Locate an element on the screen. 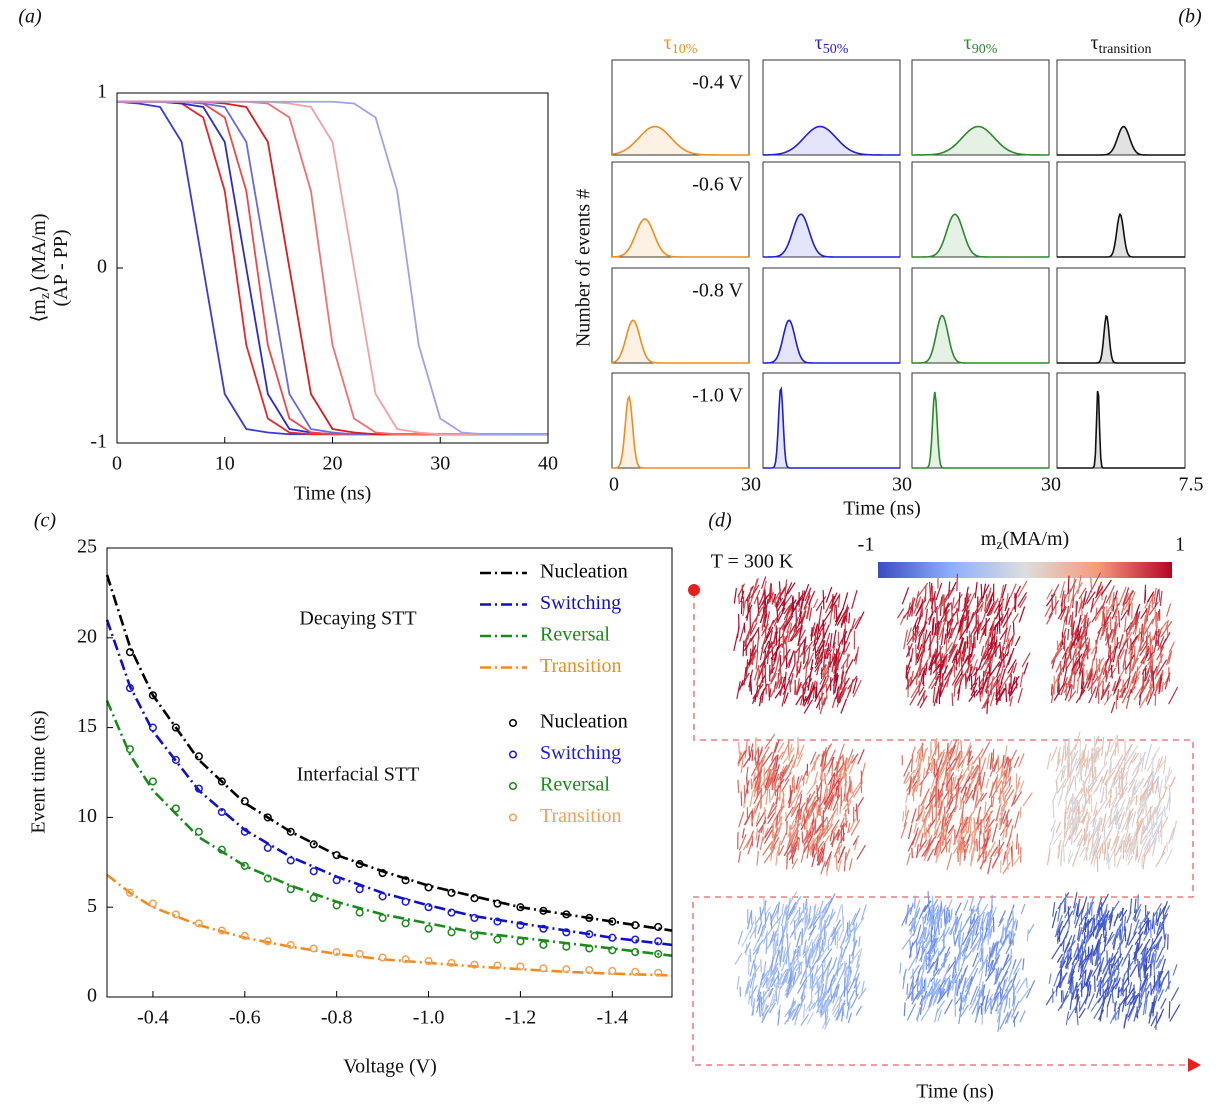  x-tick-label: -1.2 is located at coordinates (521, 1018).